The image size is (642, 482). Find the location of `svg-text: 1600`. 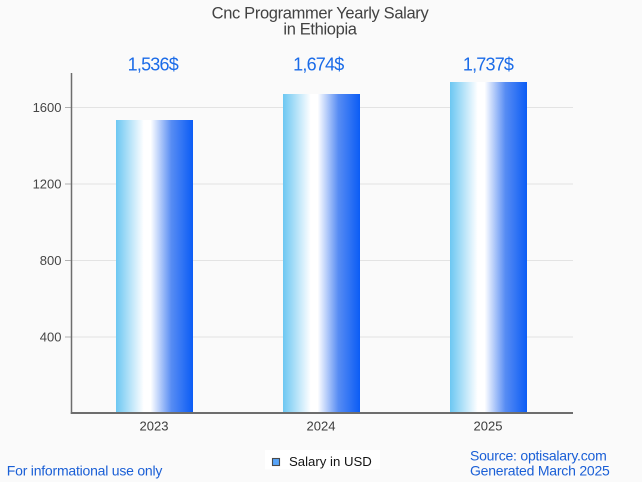

svg-text: 1600 is located at coordinates (47, 107).